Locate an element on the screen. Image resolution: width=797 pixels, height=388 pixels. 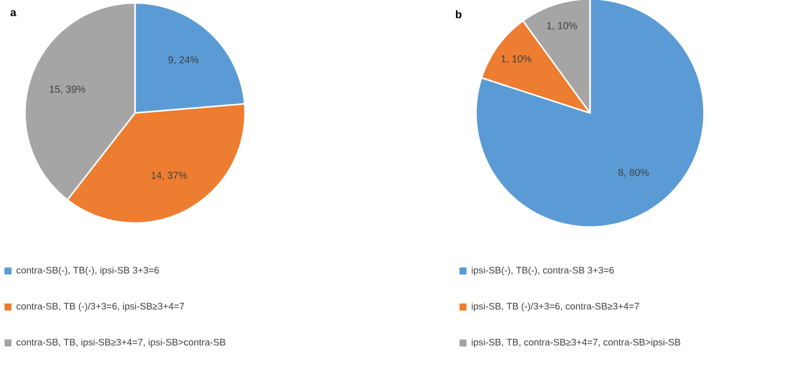
data-label: 8, 80% is located at coordinates (633, 173).